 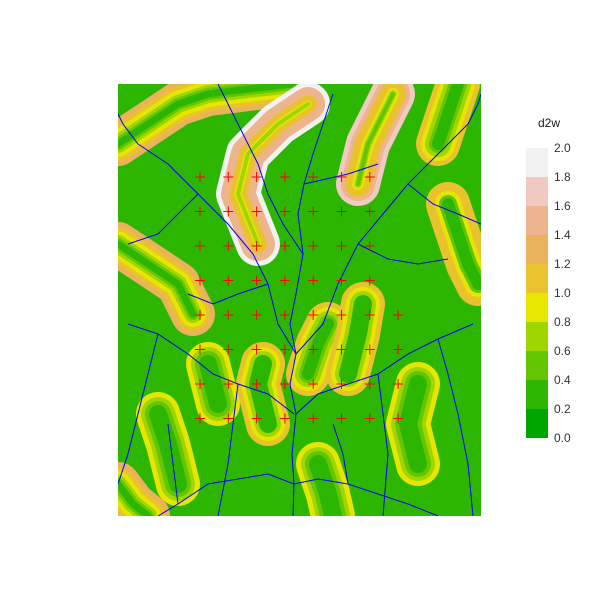 What do you see at coordinates (562, 148) in the screenshot?
I see `legend-tick-label: 2.0` at bounding box center [562, 148].